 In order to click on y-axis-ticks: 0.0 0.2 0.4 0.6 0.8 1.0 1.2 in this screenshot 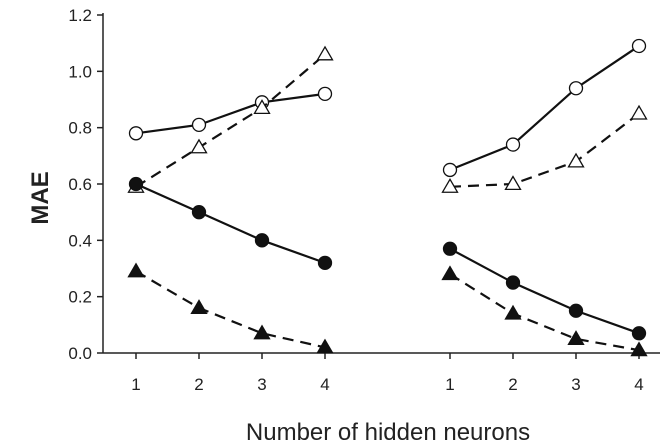, I will do `click(85, 184)`.